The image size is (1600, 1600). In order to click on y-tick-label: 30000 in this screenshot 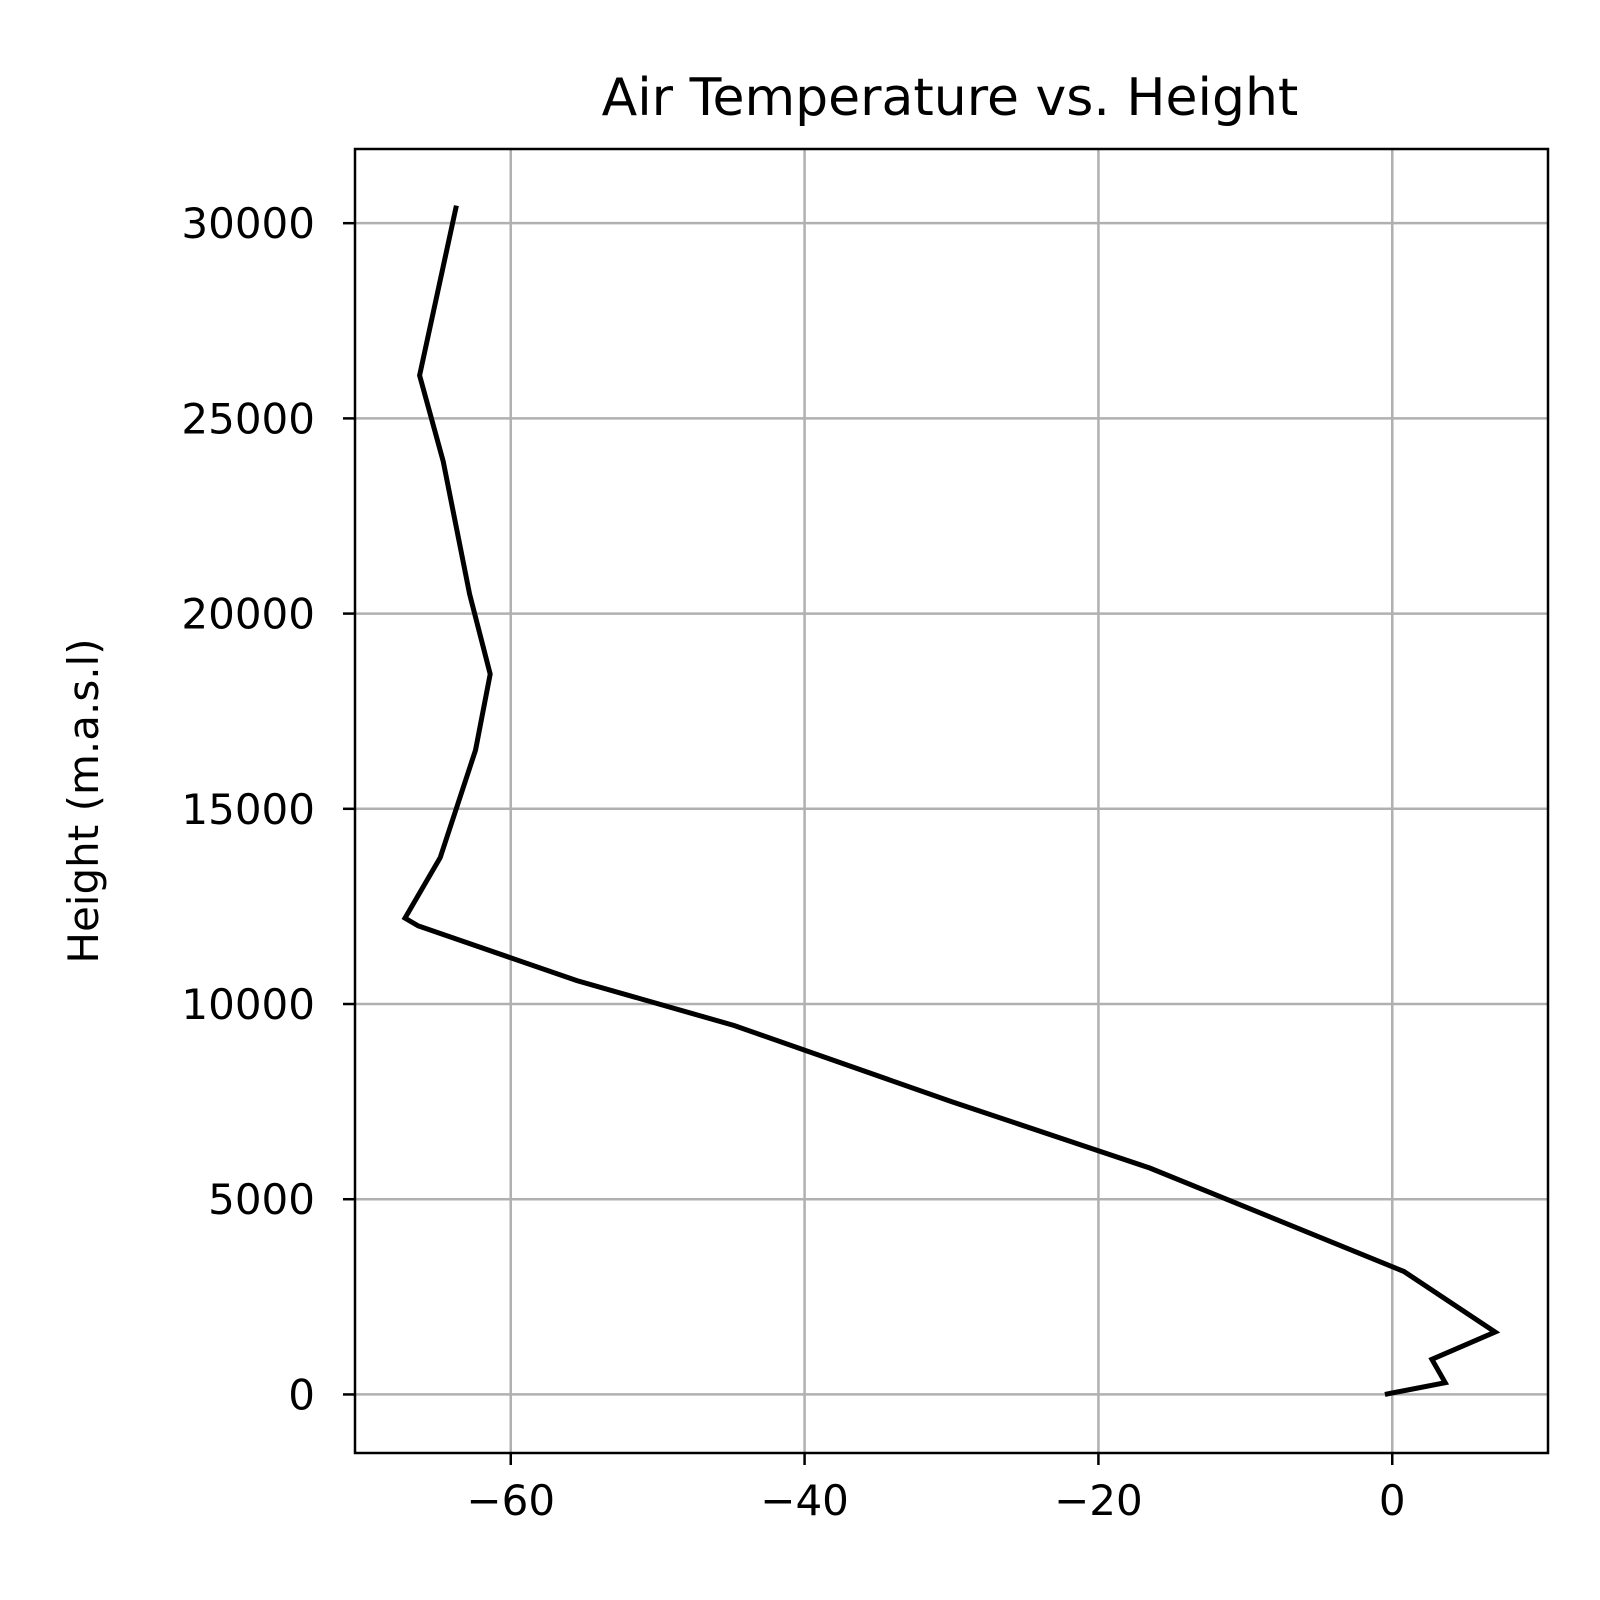, I will do `click(248, 223)`.